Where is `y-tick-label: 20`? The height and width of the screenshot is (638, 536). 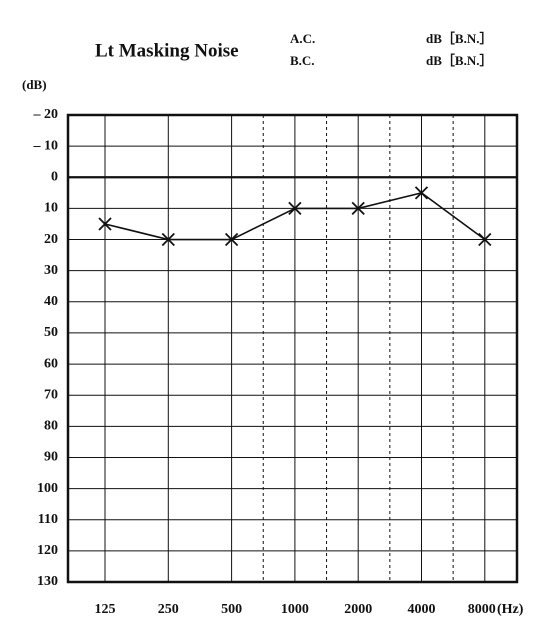
y-tick-label: 20 is located at coordinates (51, 239).